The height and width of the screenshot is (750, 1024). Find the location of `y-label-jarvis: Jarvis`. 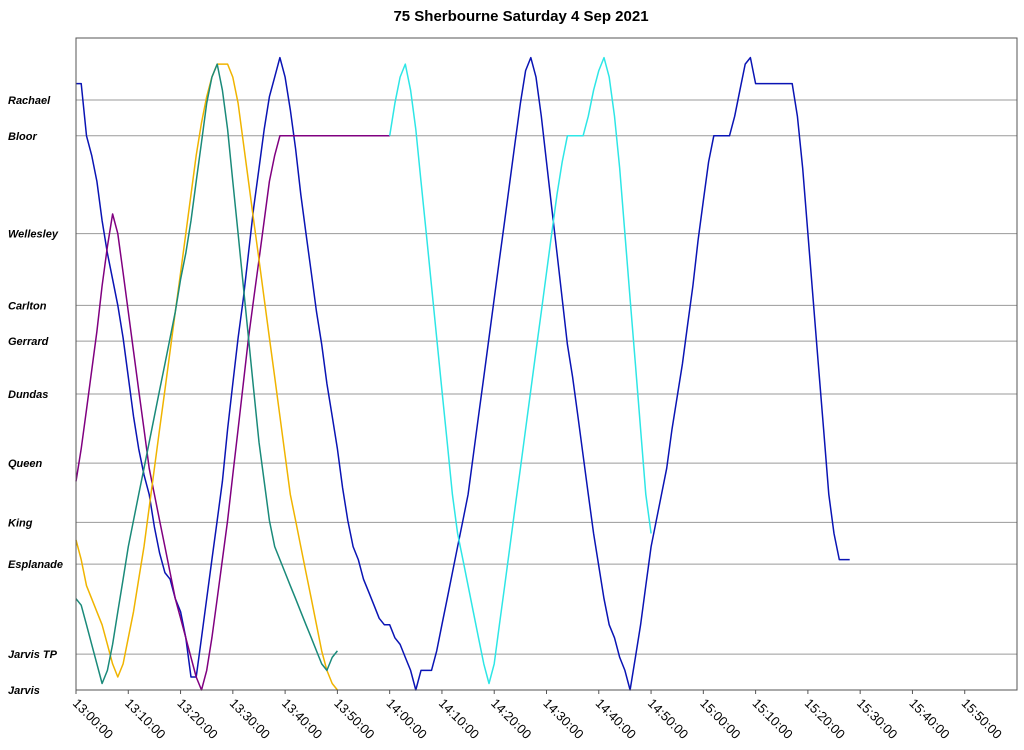

y-label-jarvis: Jarvis is located at coordinates (24, 691).